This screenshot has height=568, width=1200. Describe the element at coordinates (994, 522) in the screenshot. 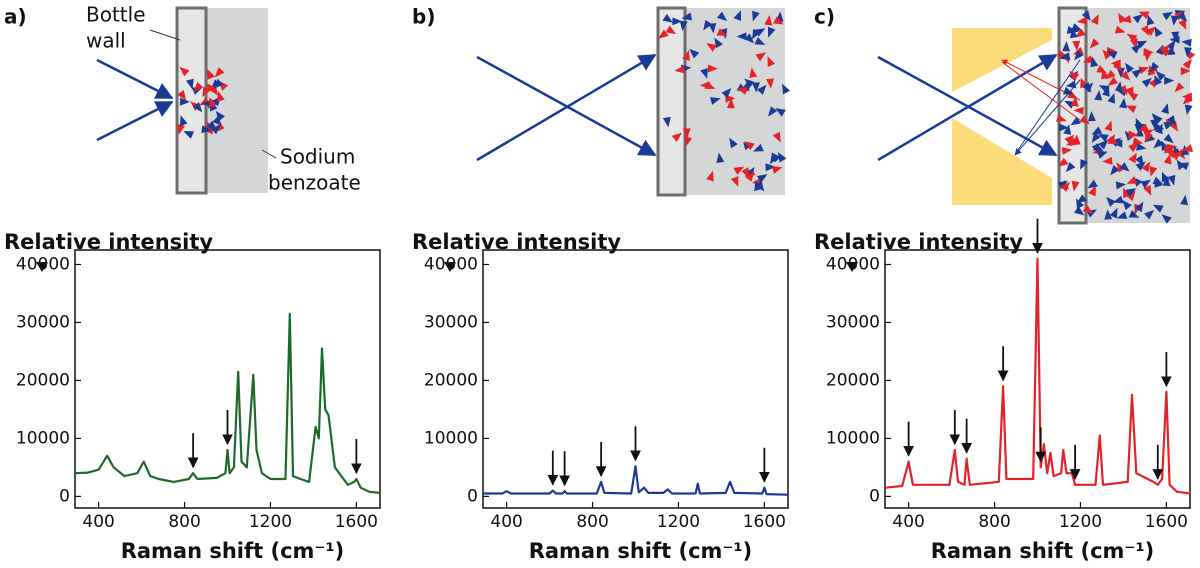

I see `x-tick-label: 800` at that location.